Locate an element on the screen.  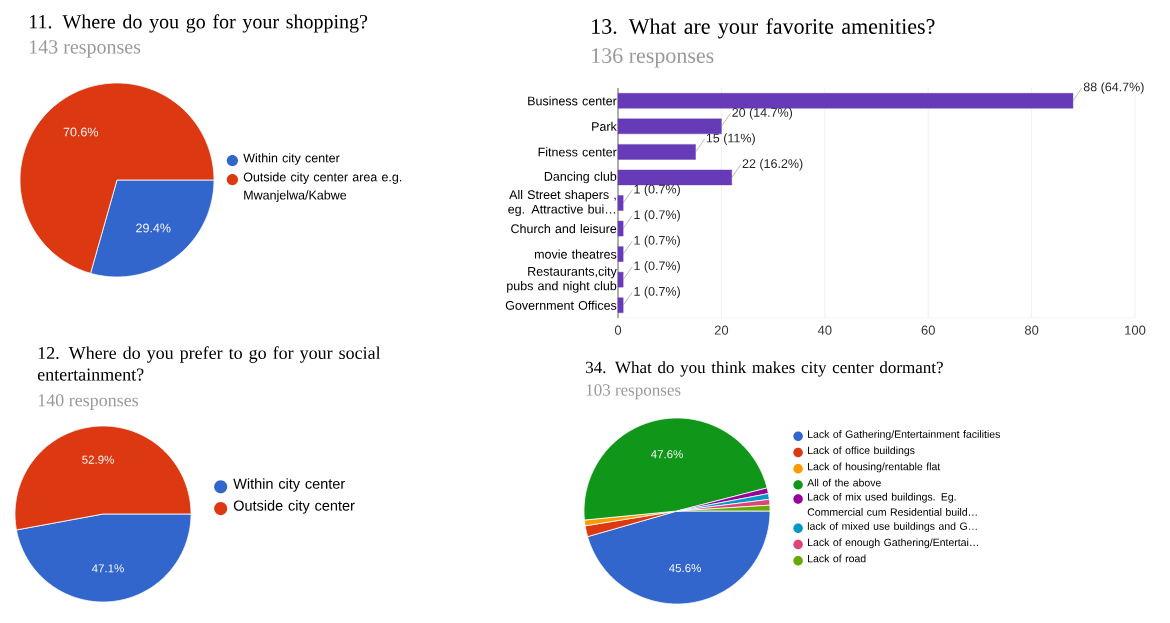
chart-subtitle: 140 responses is located at coordinates (88, 402).